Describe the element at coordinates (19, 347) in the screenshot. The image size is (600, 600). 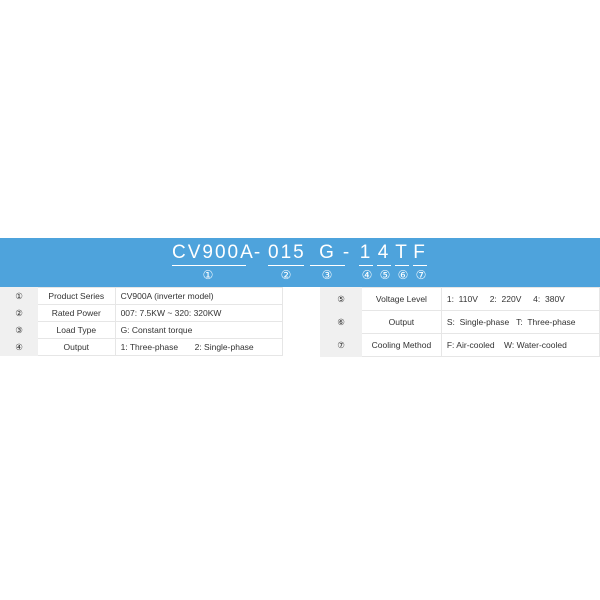
I see `row-index: ④` at that location.